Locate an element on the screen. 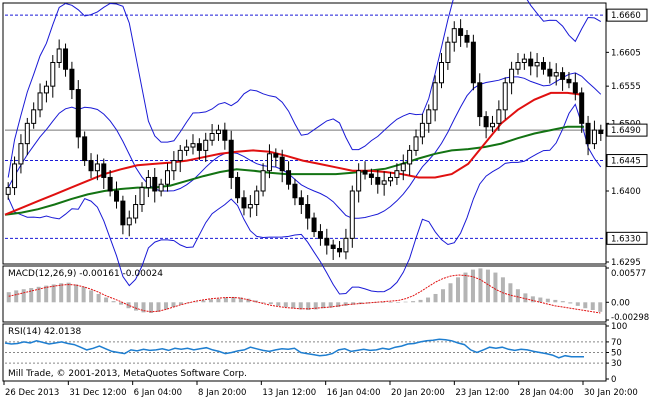 This screenshot has height=400, width=650. rsi-axis-label: 50 is located at coordinates (616, 354).